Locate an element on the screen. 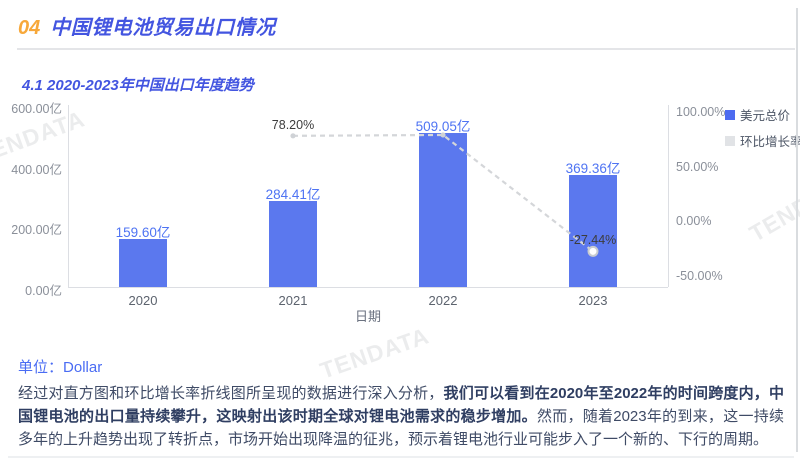  unit-row: 单位：Dollar is located at coordinates (60, 366).